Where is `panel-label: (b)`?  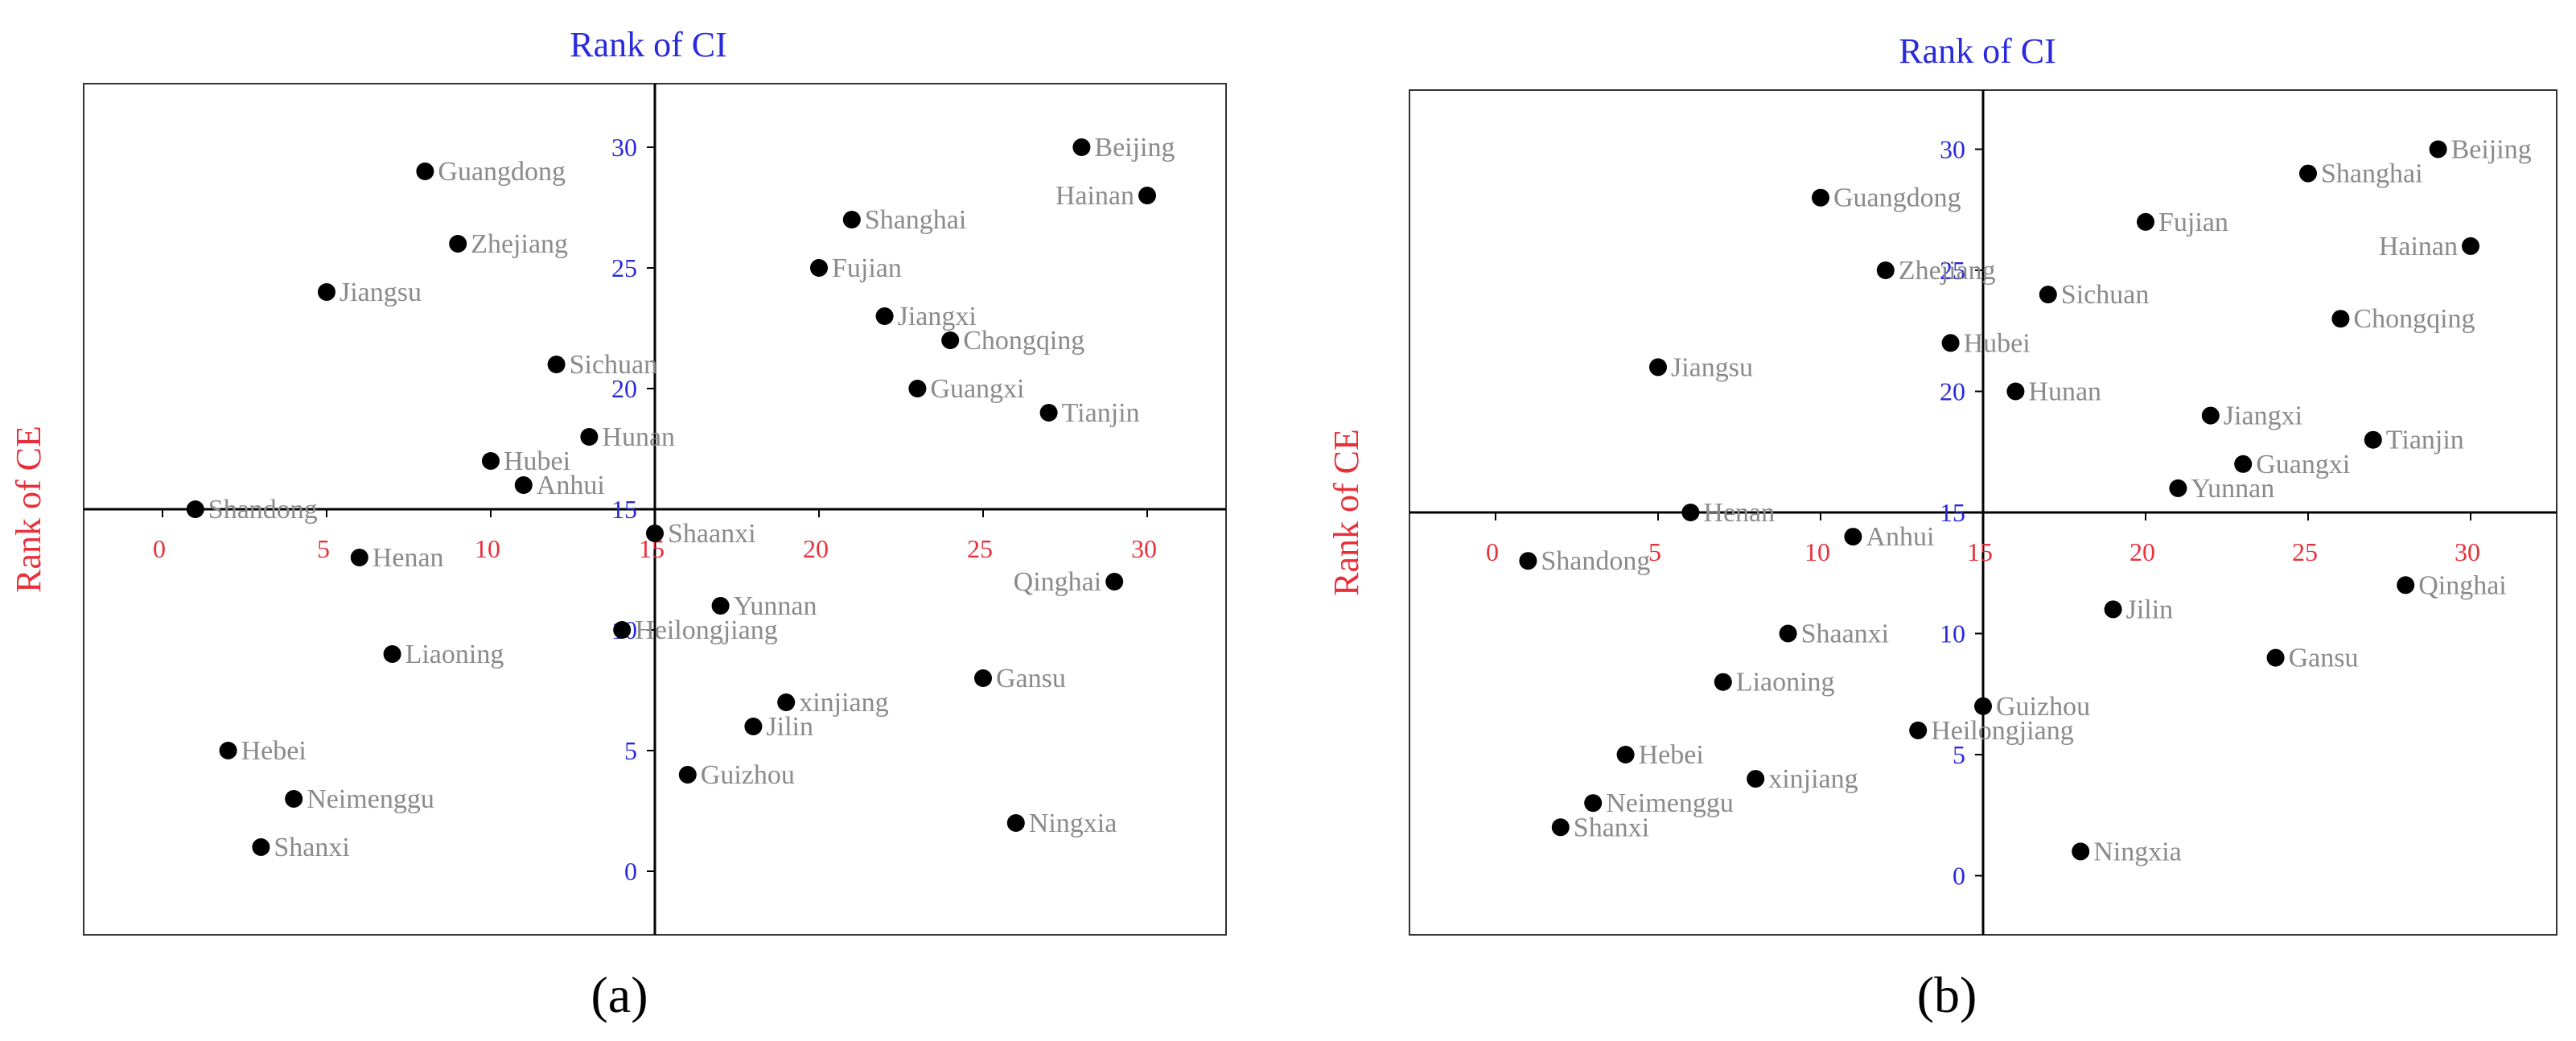
panel-label: (b) is located at coordinates (1947, 994).